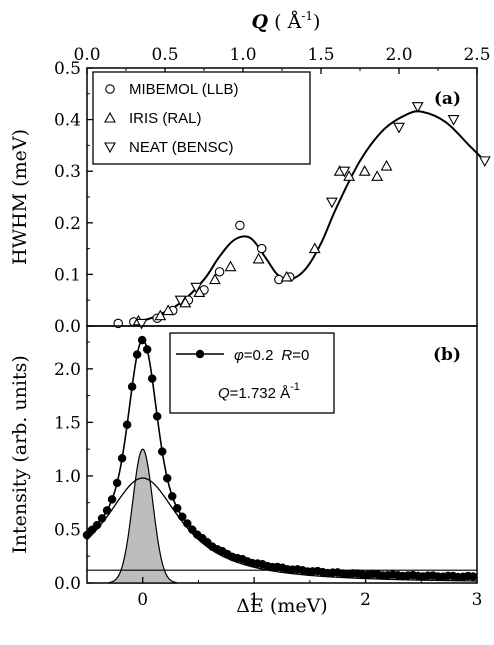 Image resolution: width=494 pixels, height=645 pixels. What do you see at coordinates (242, 55) in the screenshot?
I see `x-tick-label-a: 1.0` at bounding box center [242, 55].